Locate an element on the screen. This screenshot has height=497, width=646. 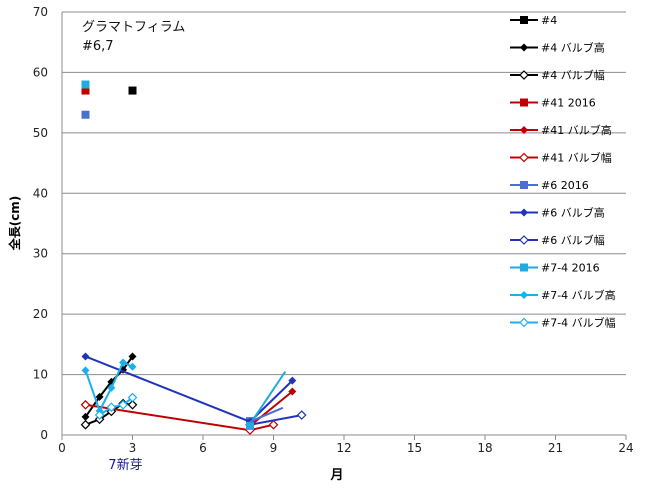
y-tick-label-20: 20 is located at coordinates (40, 314).